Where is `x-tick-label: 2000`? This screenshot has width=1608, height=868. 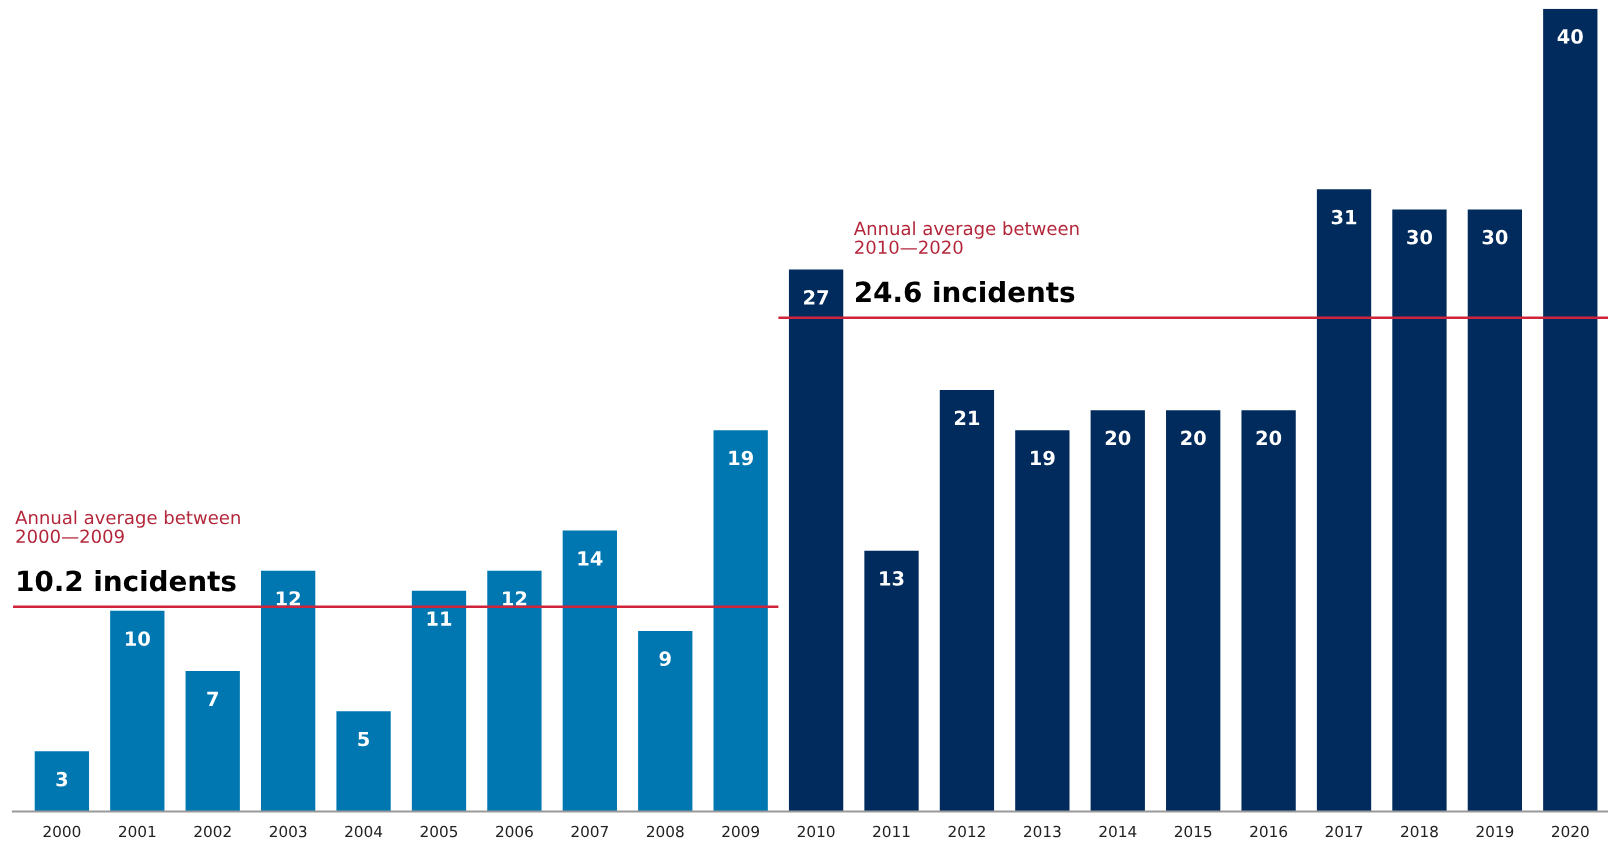 x-tick-label: 2000 is located at coordinates (62, 831).